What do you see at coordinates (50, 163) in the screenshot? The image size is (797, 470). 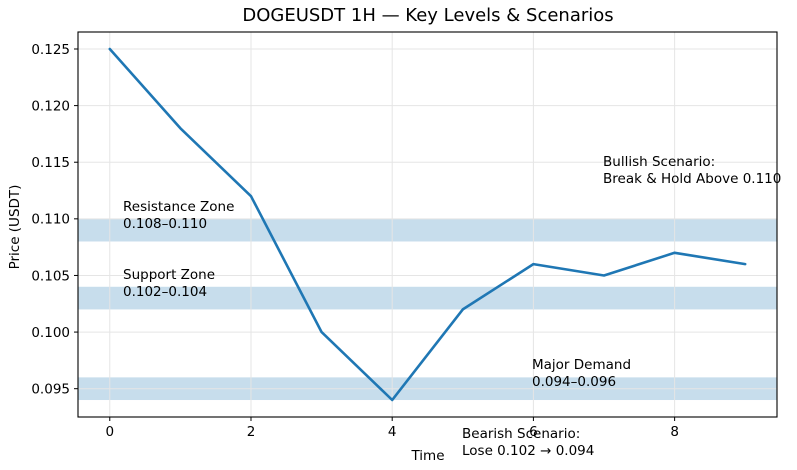 I see `y-tick-label: 0.115` at bounding box center [50, 163].